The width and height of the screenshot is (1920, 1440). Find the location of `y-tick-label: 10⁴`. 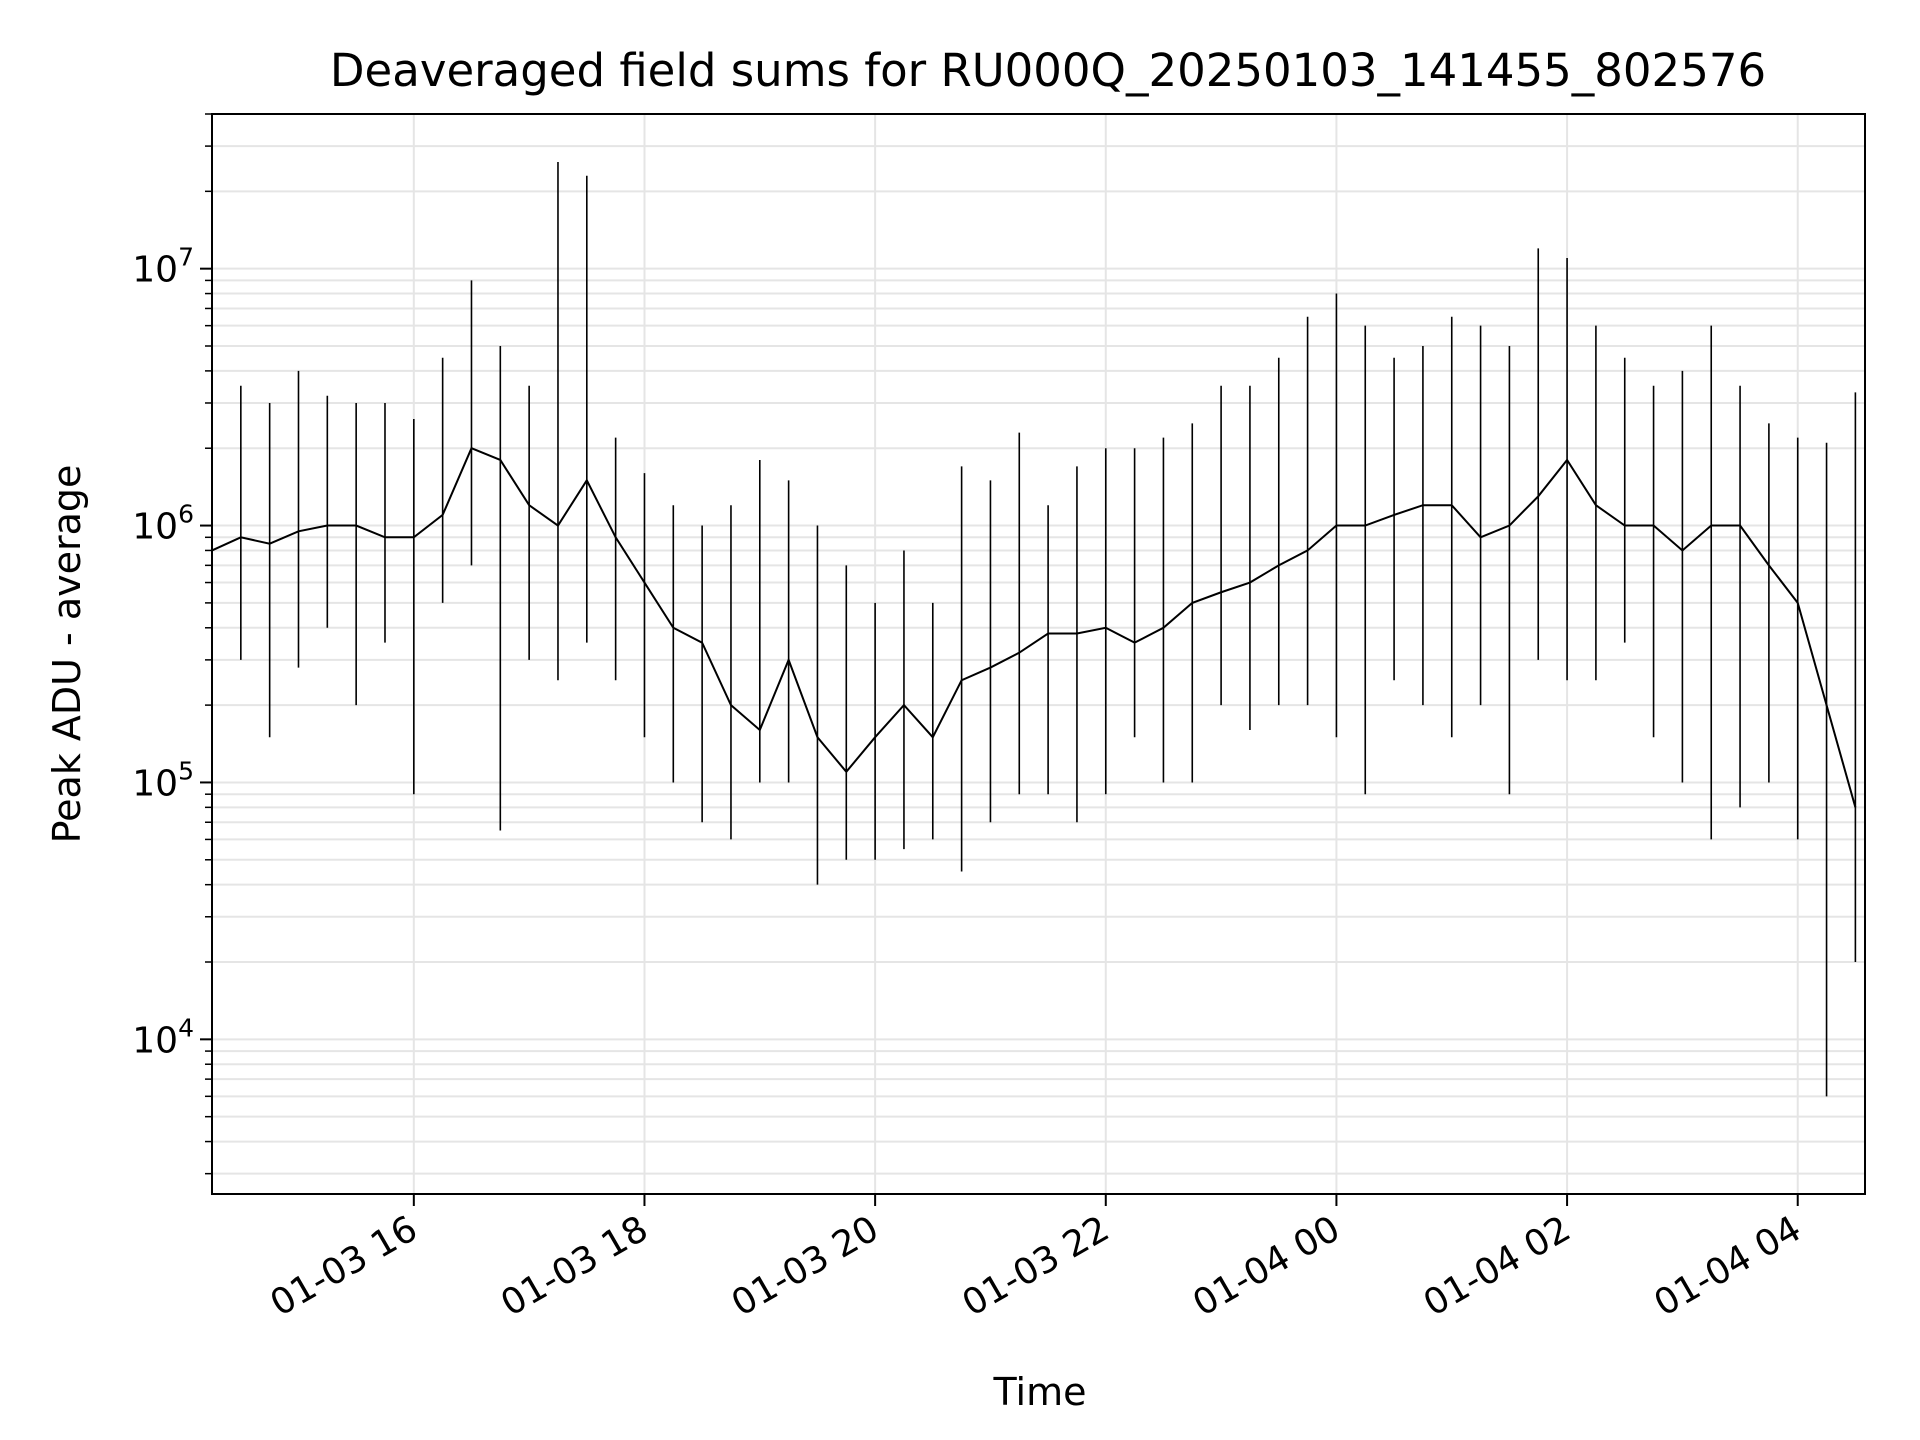

y-tick-label: 10⁴ is located at coordinates (163, 1037).